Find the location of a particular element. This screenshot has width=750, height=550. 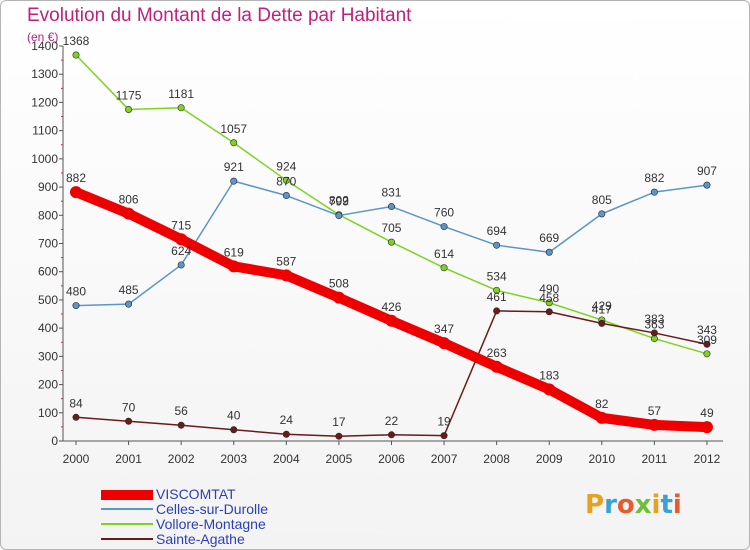

data-label: 907 is located at coordinates (707, 171).